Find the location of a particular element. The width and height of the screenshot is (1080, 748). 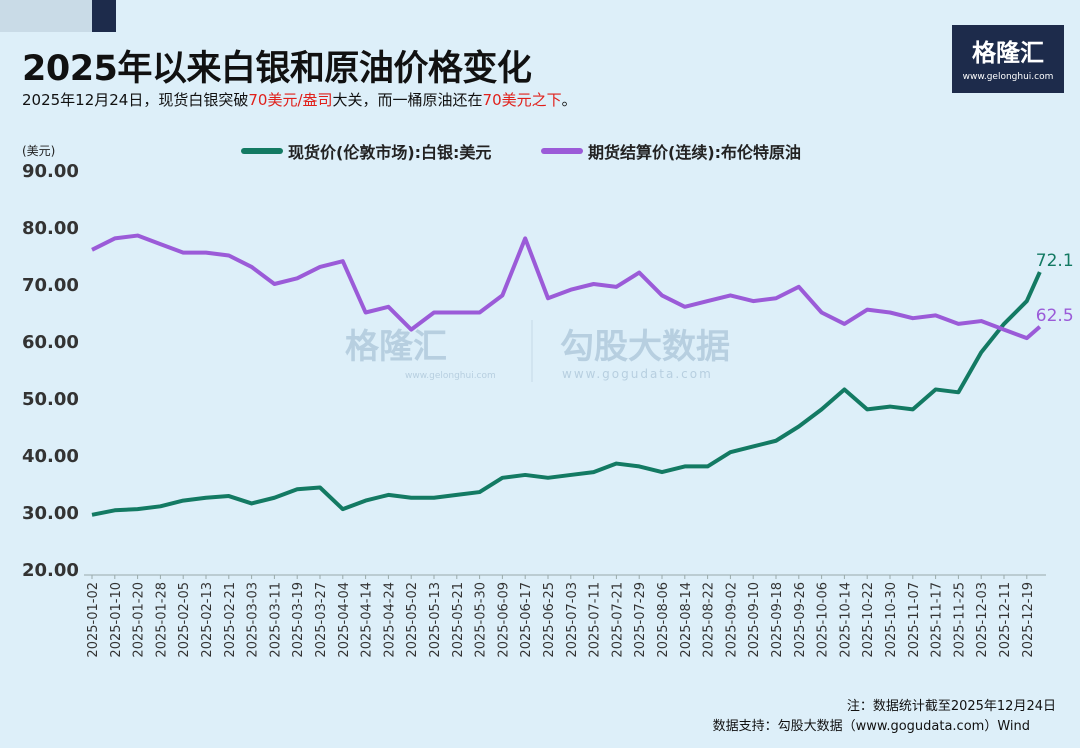

x-tick-label: 2025-03-11 is located at coordinates (275, 620).